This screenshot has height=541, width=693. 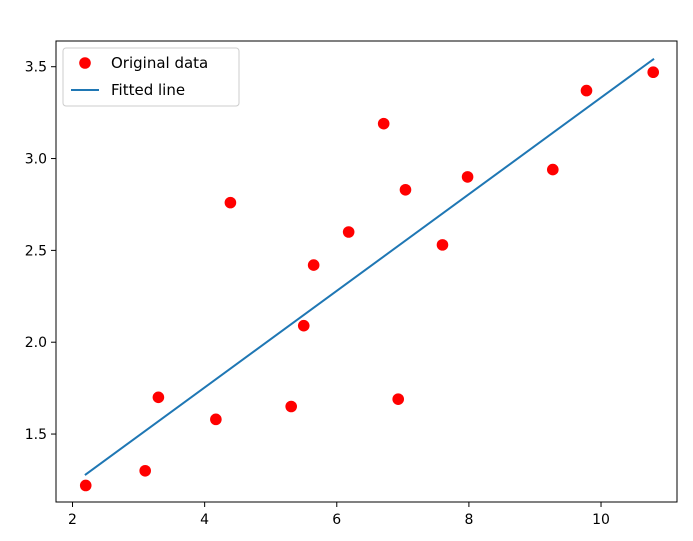 I want to click on legend-box, so click(x=151, y=77).